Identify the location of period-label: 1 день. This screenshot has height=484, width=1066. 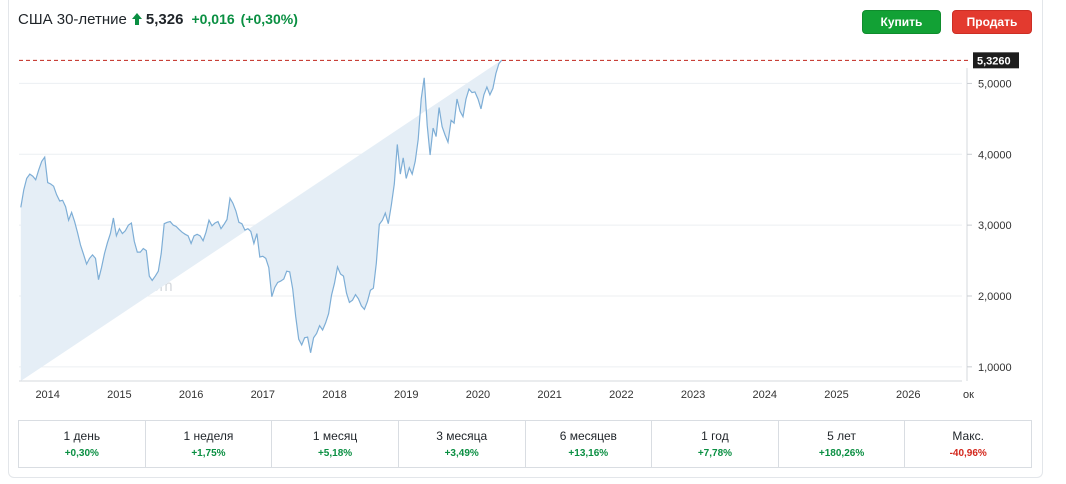
(82, 436).